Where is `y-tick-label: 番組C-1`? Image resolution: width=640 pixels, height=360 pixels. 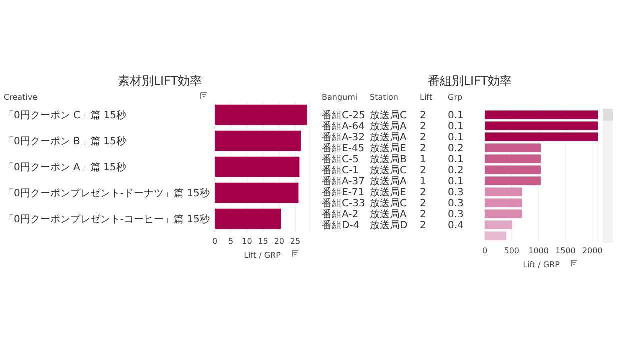
y-tick-label: 番組C-1 is located at coordinates (340, 170).